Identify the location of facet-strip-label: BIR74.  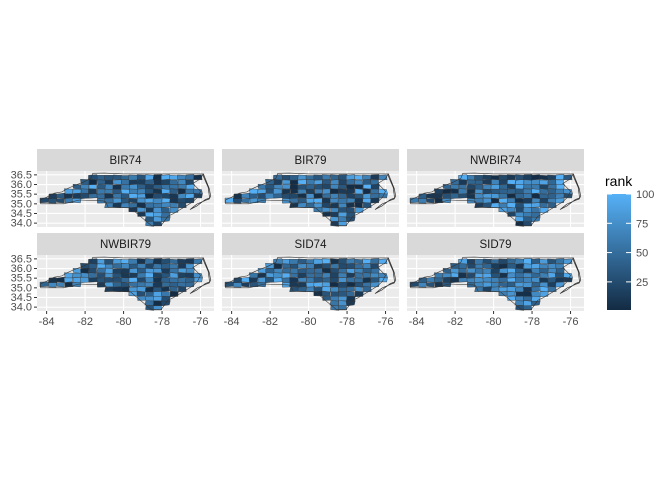
(126, 161).